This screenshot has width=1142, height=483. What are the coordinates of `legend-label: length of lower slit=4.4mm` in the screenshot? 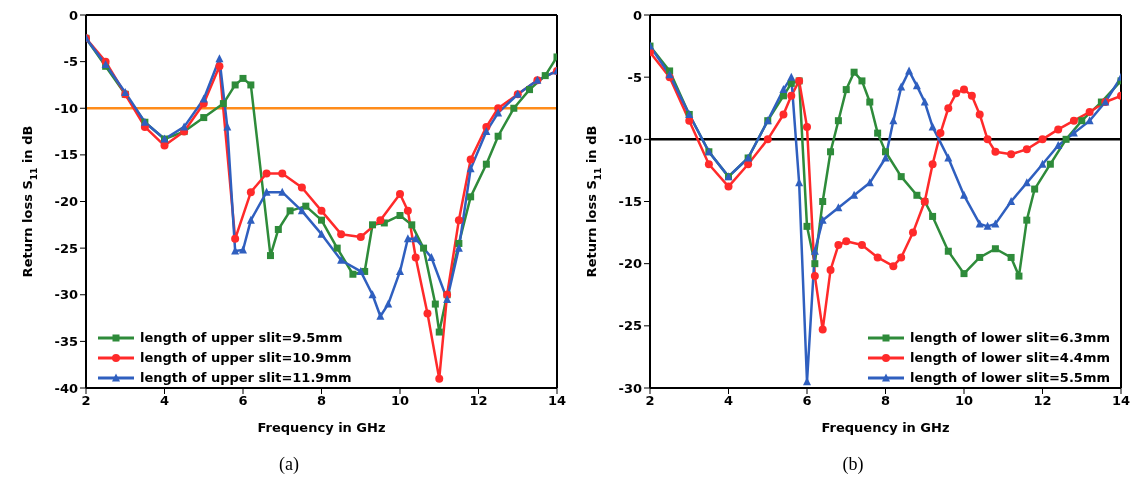 It's located at (1010, 358).